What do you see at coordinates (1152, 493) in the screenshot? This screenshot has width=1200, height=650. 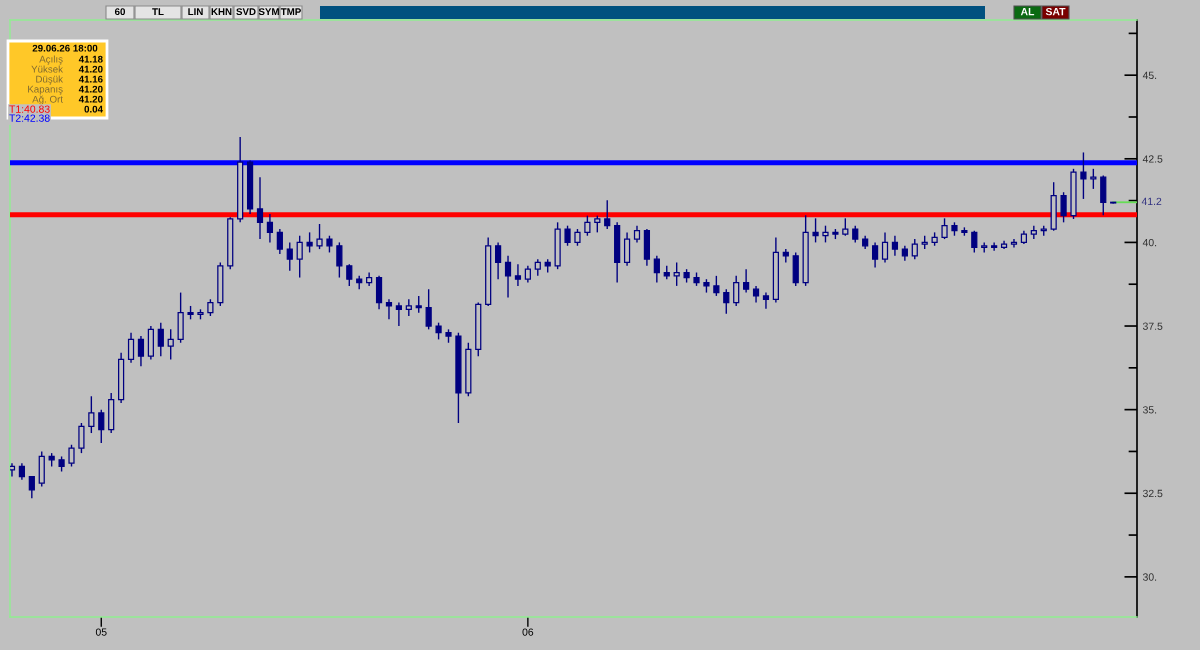 I see `y-tick-label: 32.5` at bounding box center [1152, 493].